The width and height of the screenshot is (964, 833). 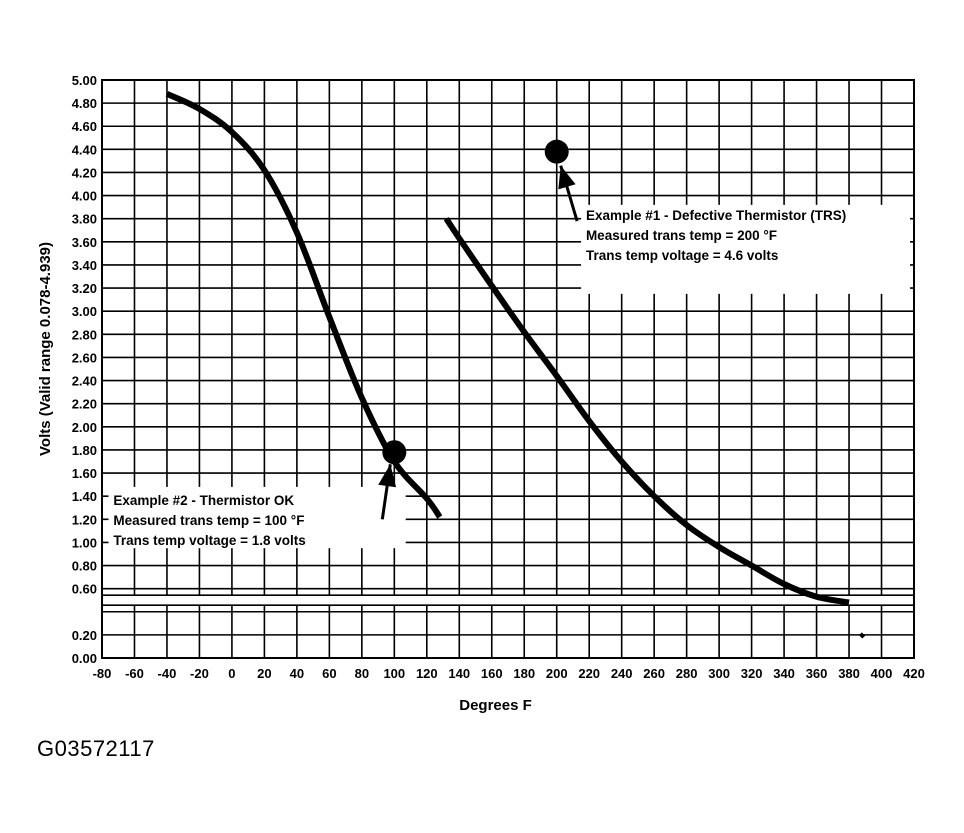 What do you see at coordinates (102, 673) in the screenshot?
I see `x-tick-label: -80` at bounding box center [102, 673].